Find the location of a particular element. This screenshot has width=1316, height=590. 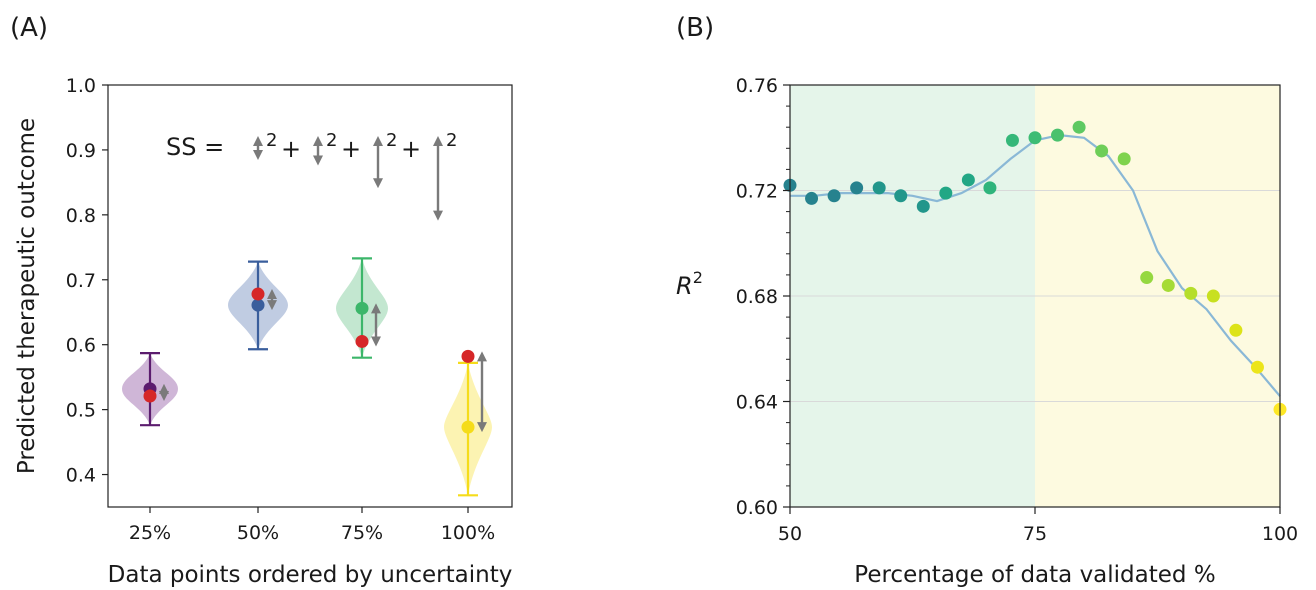

panel-b-y-axis-title: R2 is located at coordinates (689, 284).